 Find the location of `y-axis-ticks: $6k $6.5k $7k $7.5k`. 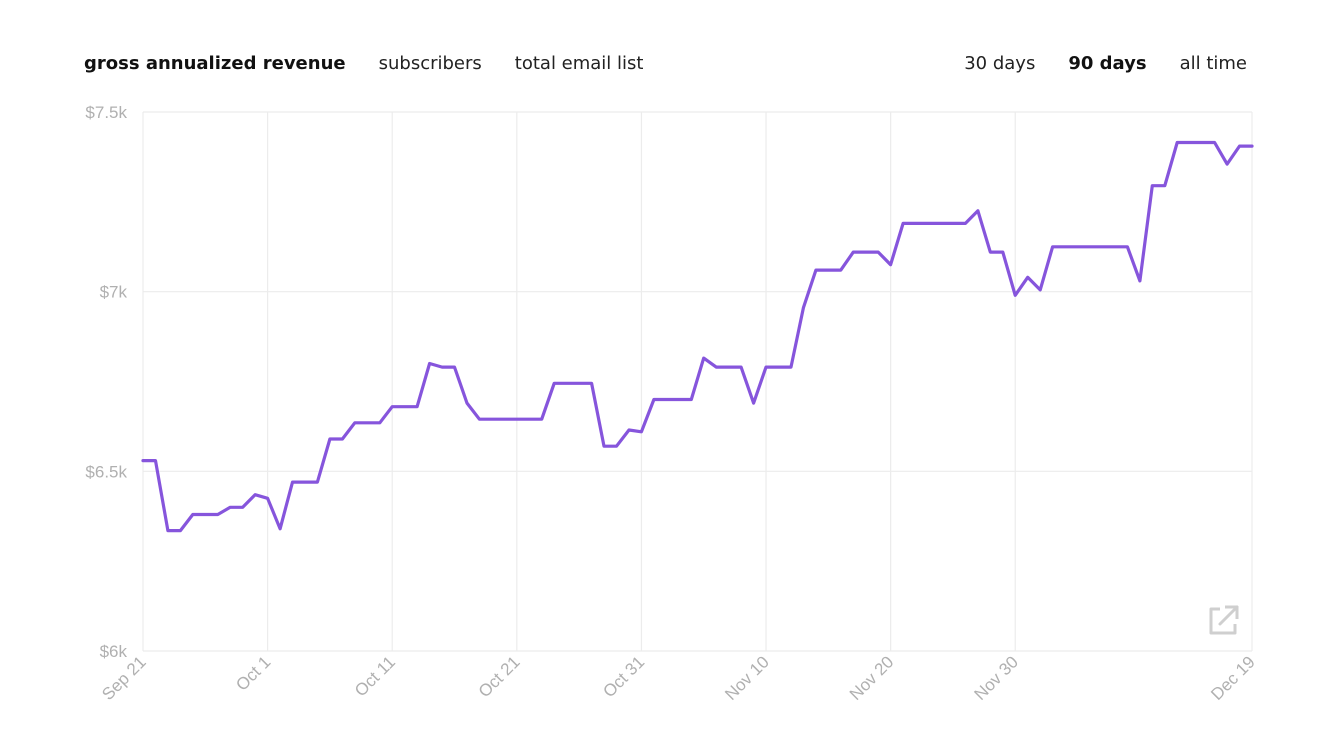

y-axis-ticks: $6k $6.5k $7k $7.5k is located at coordinates (106, 382).